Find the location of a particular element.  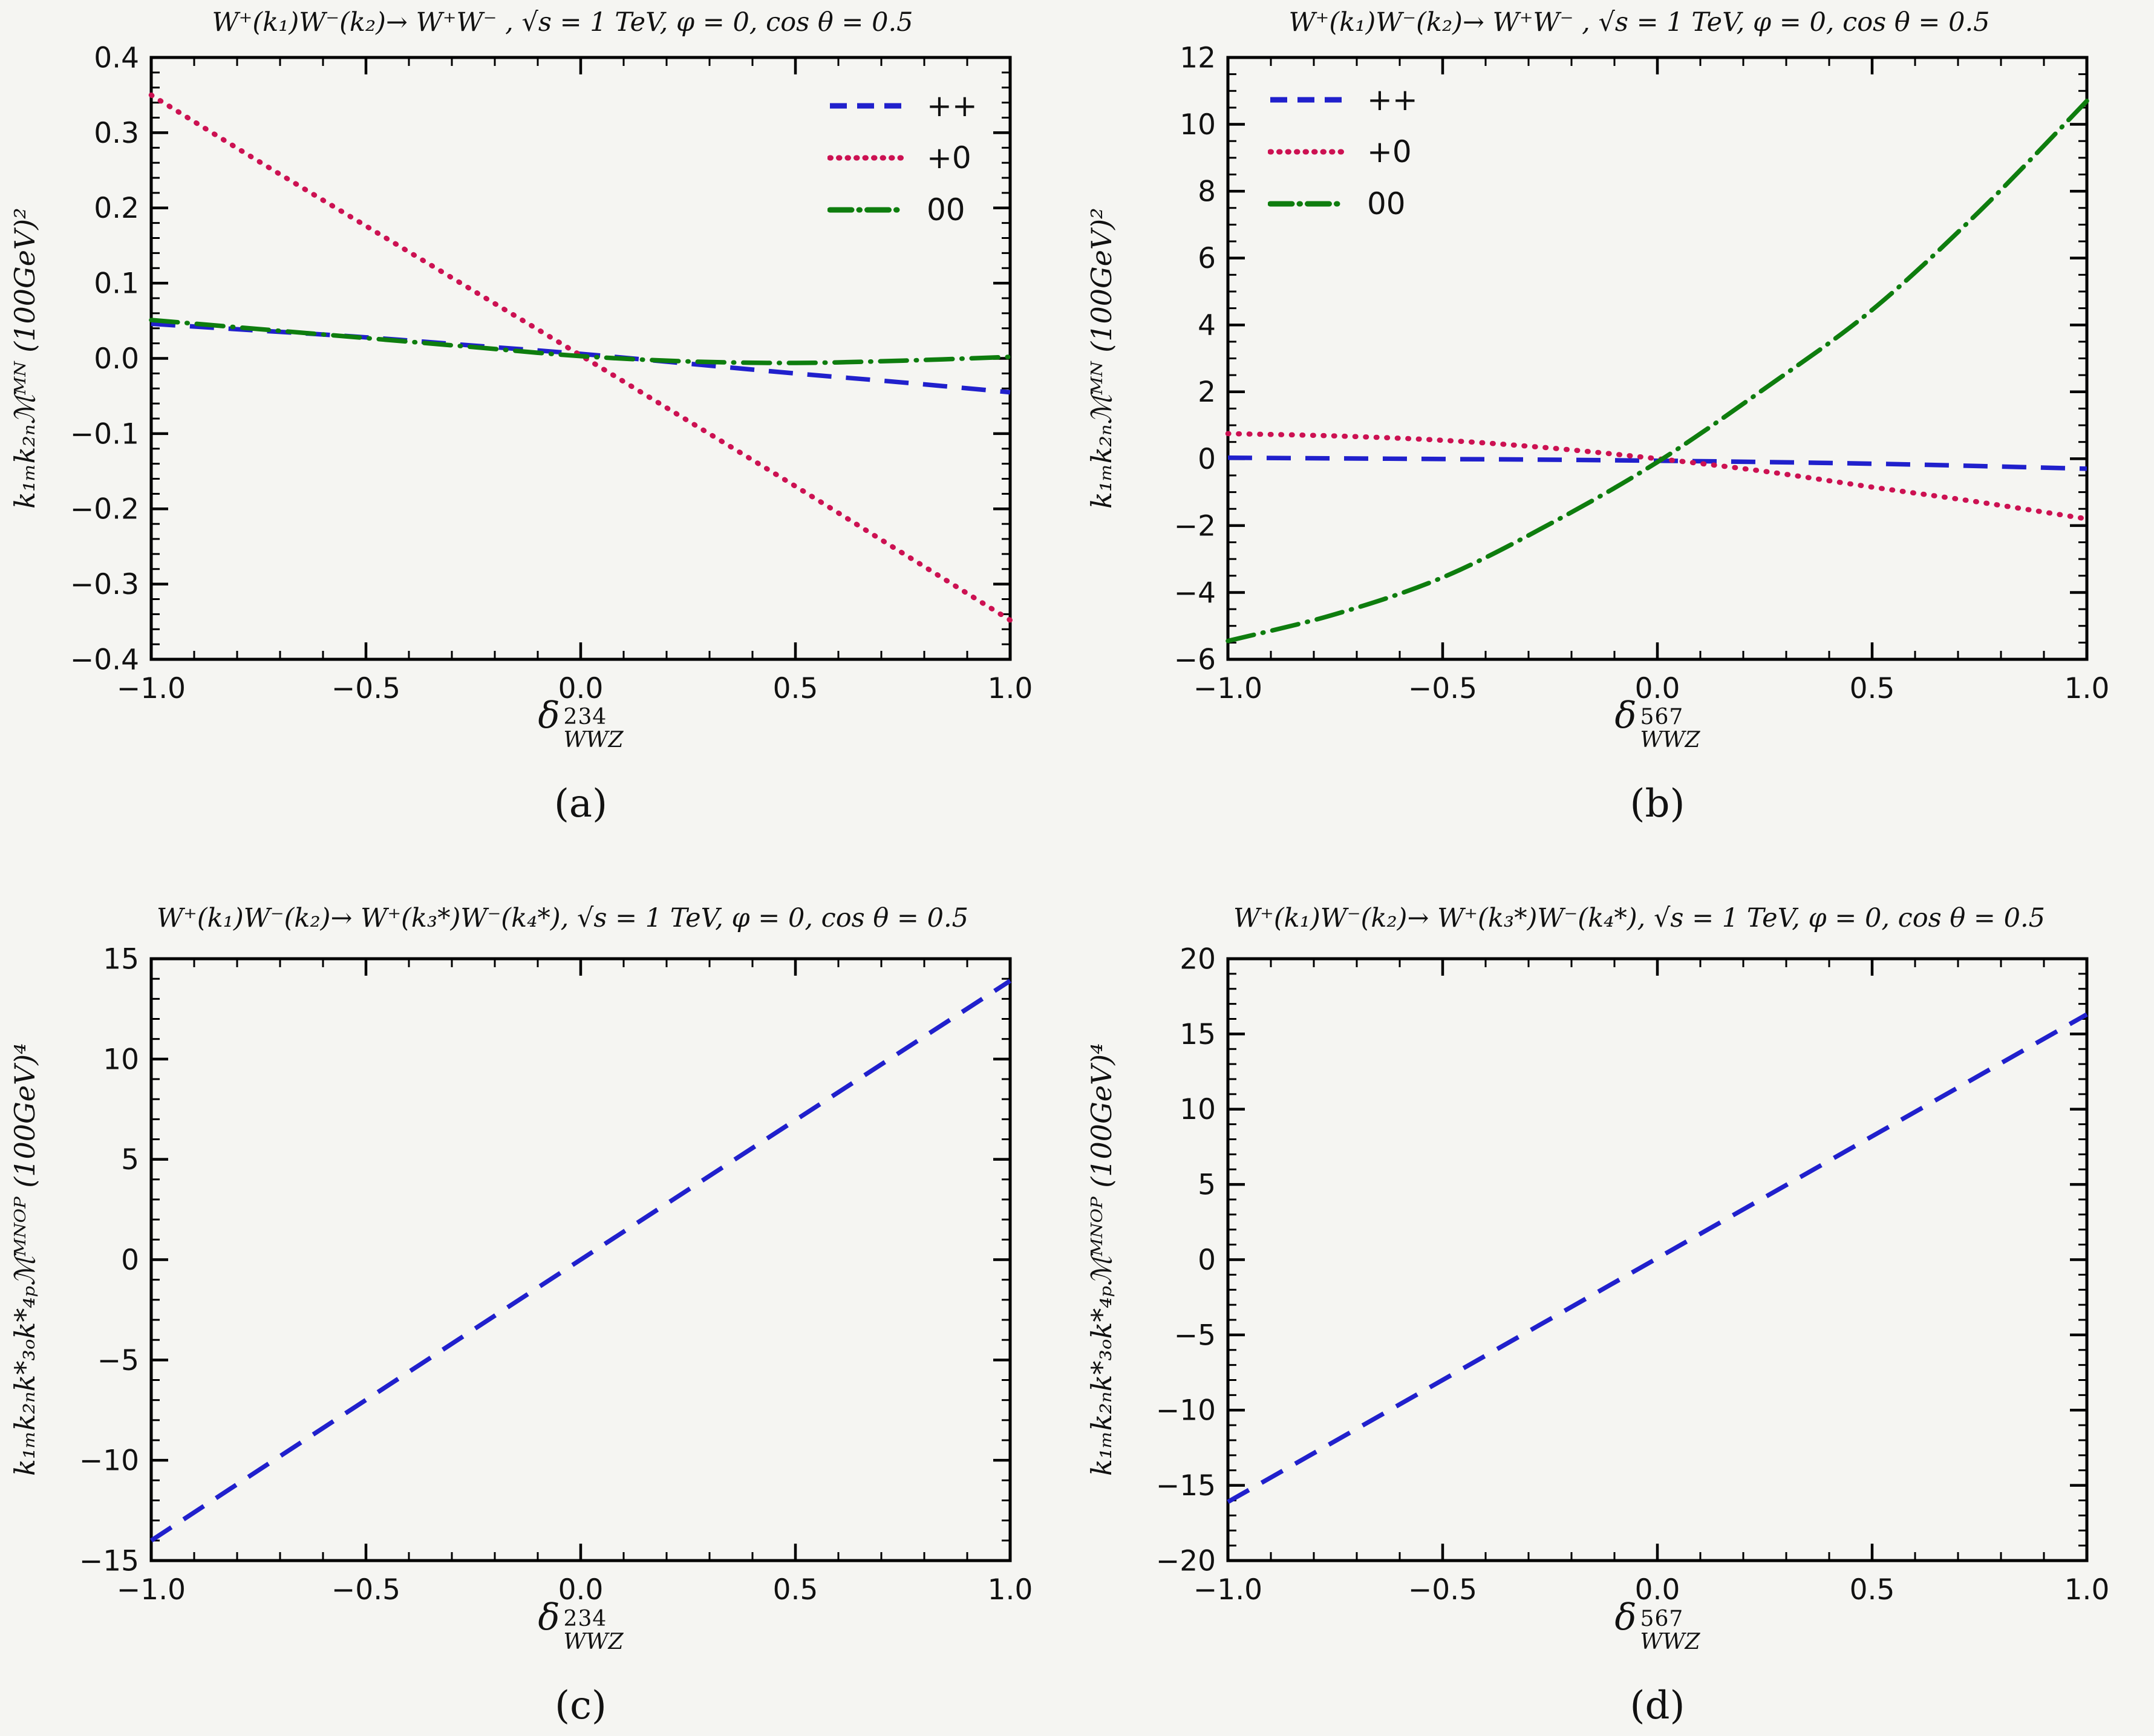

y-tick-label: −0.1 is located at coordinates (104, 434).